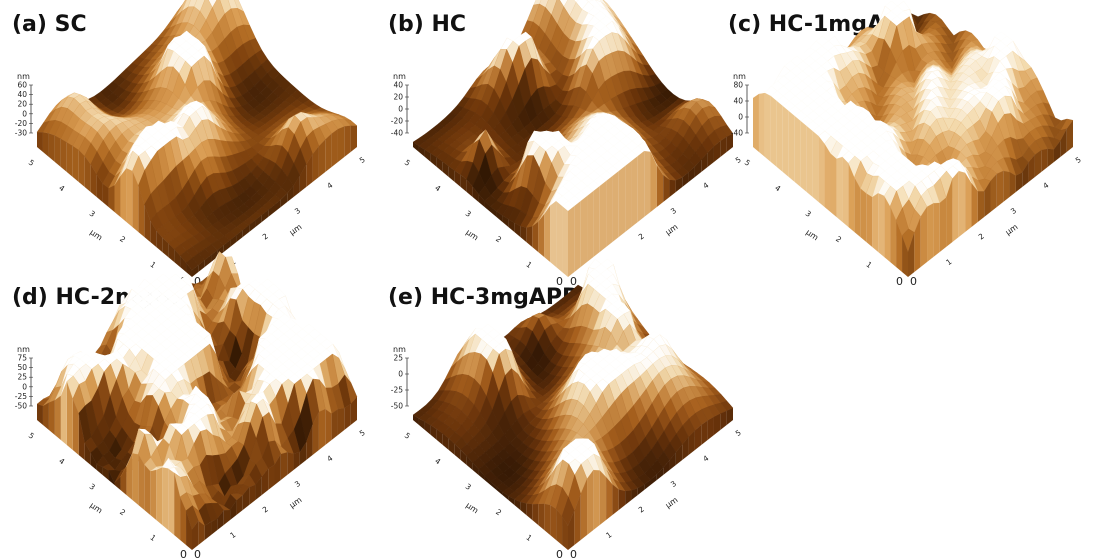 This screenshot has width=1097, height=560. What do you see at coordinates (22, 85) in the screenshot?
I see `z-tick-label: 60` at bounding box center [22, 85].